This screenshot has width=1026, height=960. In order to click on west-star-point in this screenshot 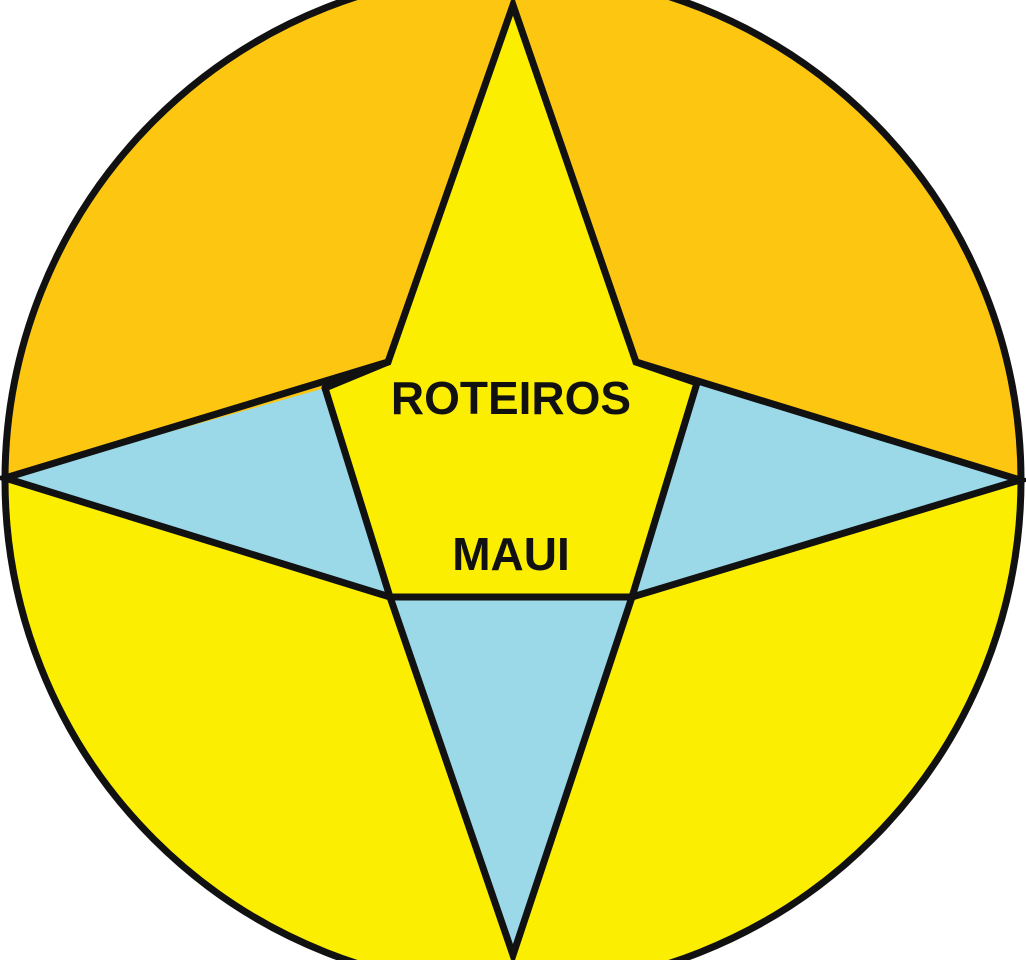, I will do `click(197, 492)`.